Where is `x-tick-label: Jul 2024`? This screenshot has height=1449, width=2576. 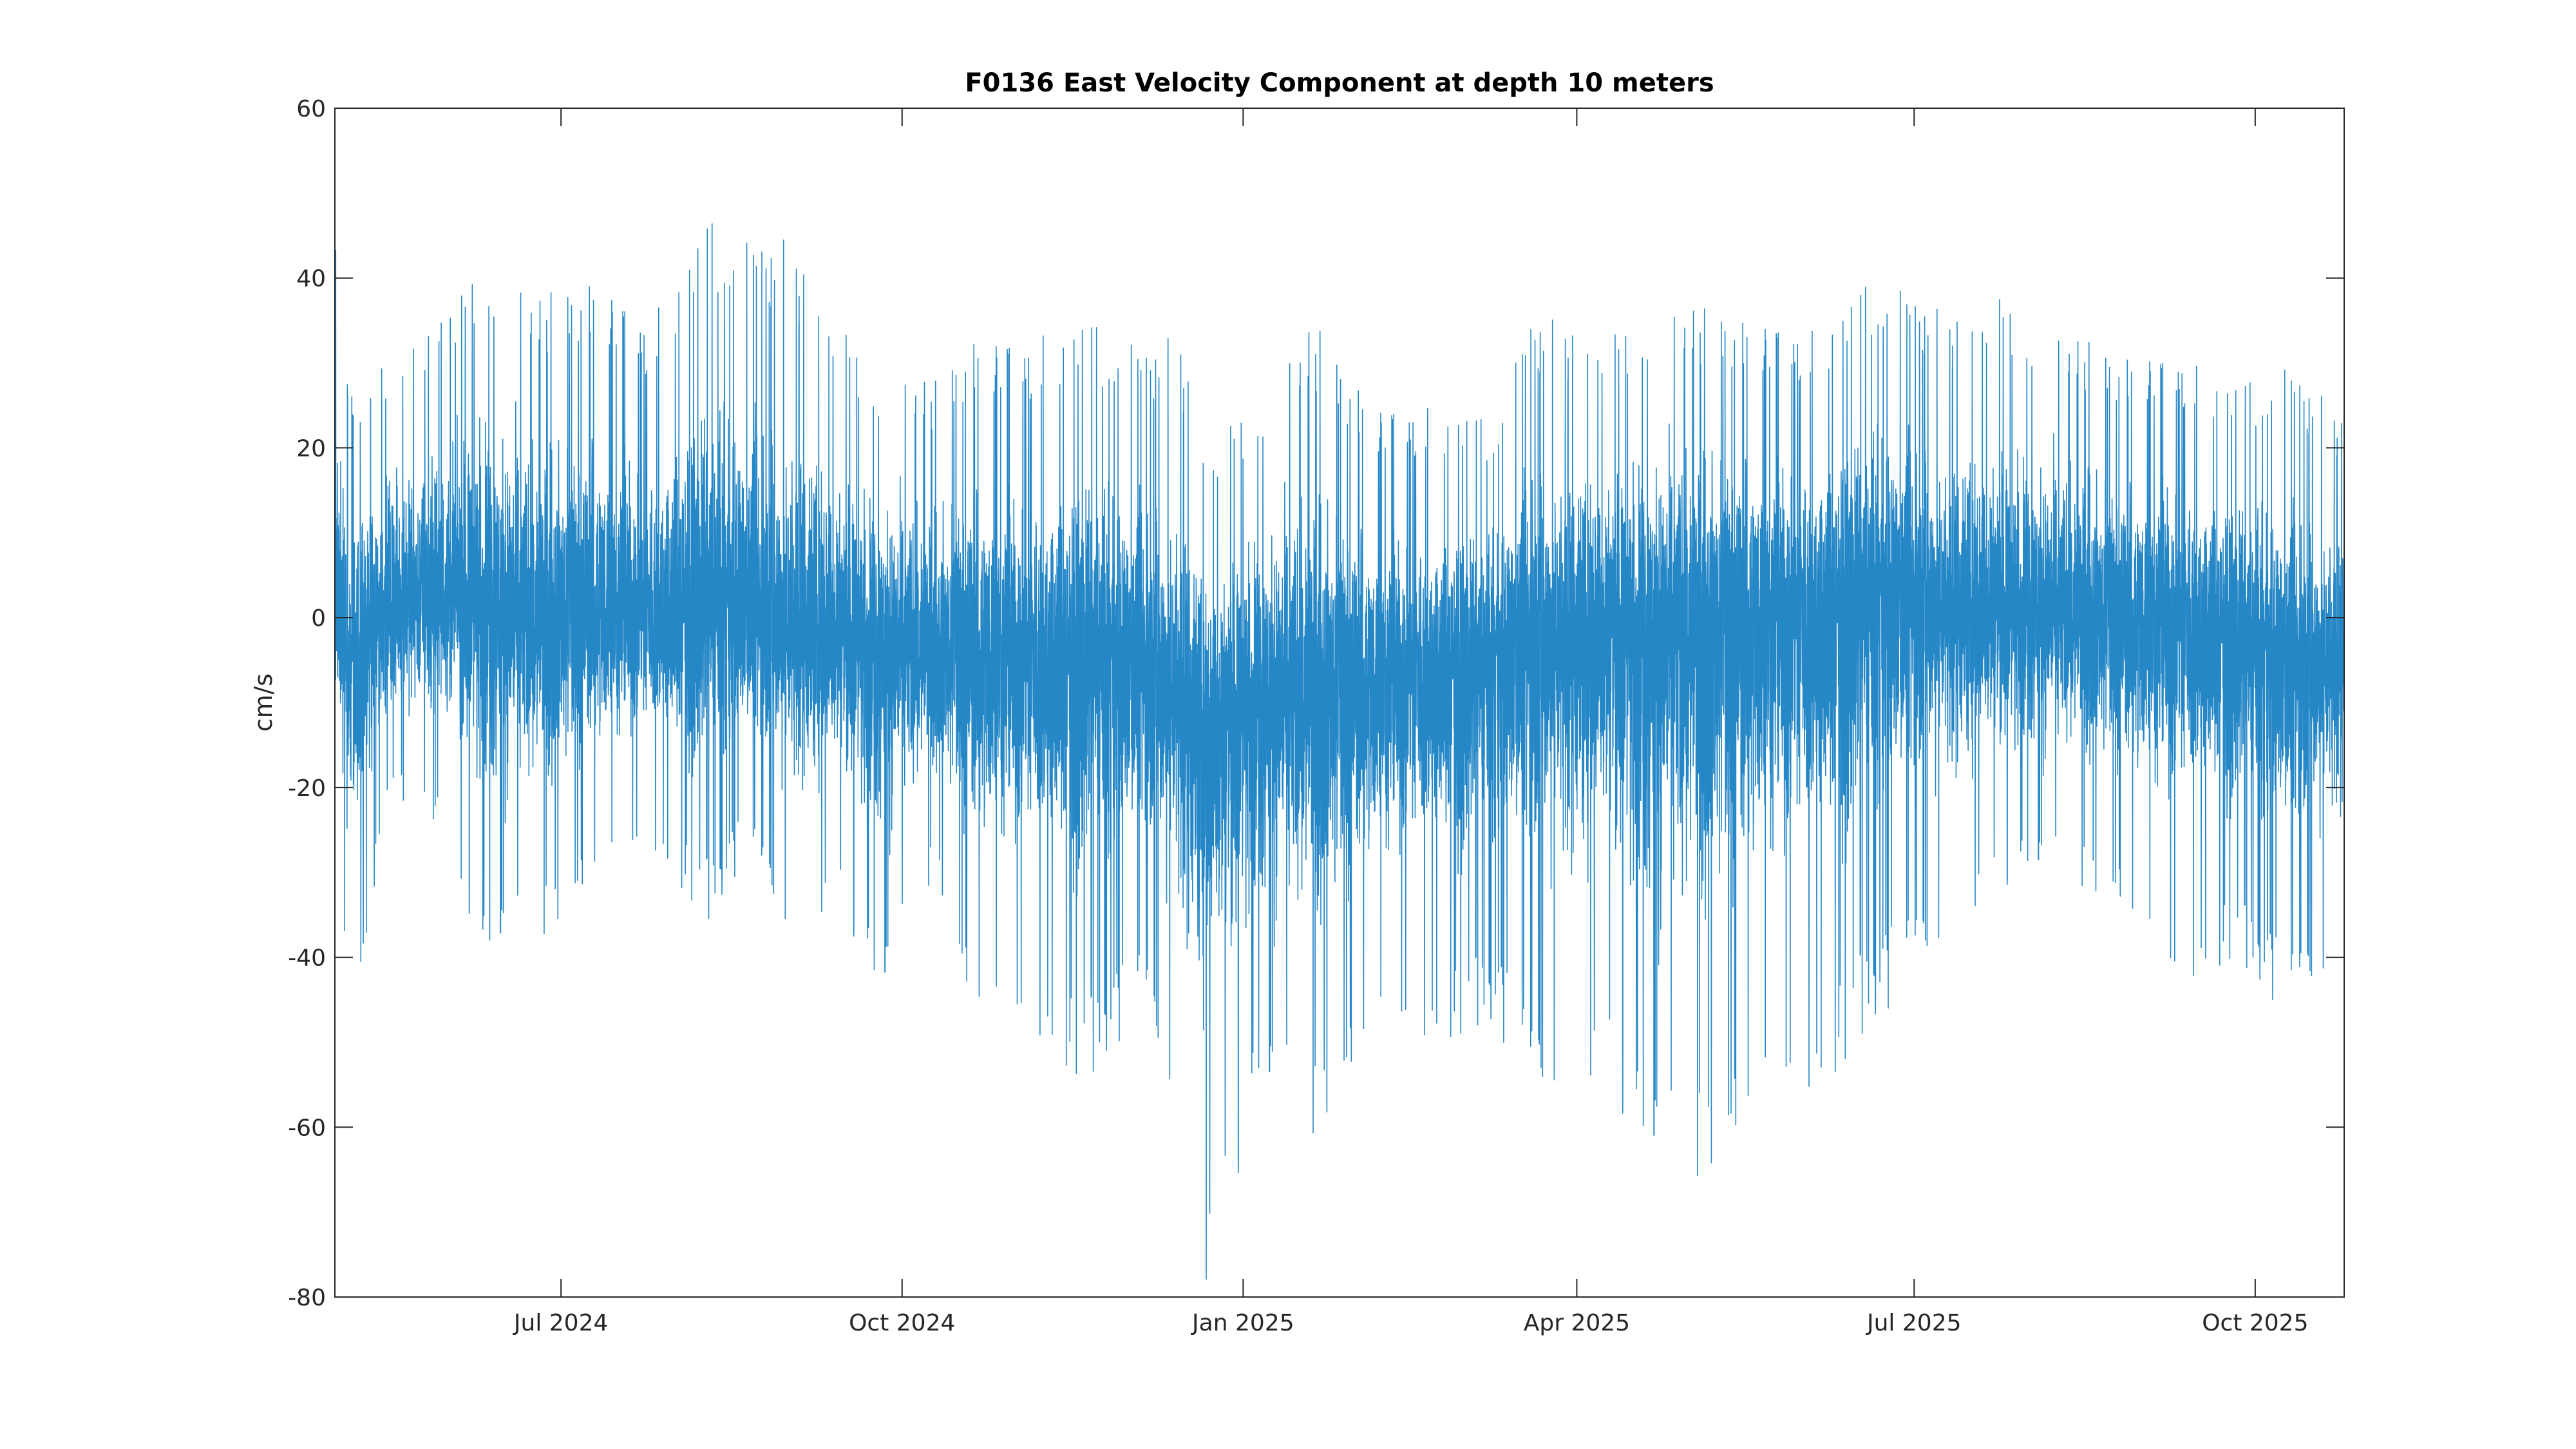
x-tick-label: Jul 2024 is located at coordinates (561, 1323).